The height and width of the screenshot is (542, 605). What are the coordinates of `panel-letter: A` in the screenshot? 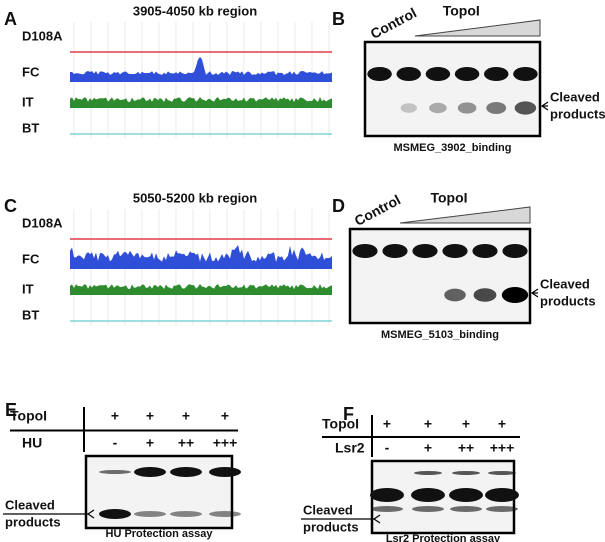 It's located at (10, 19).